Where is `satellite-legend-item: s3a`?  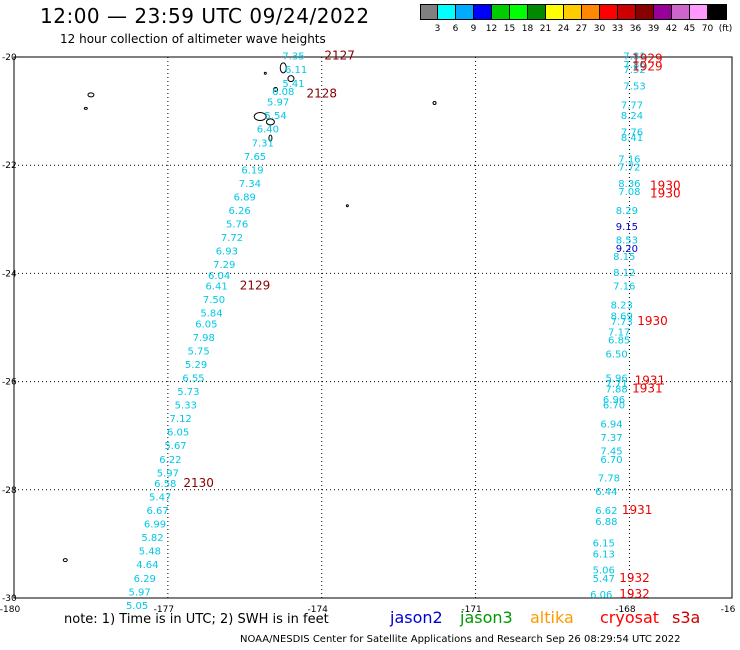
satellite-legend-item: s3a is located at coordinates (686, 617).